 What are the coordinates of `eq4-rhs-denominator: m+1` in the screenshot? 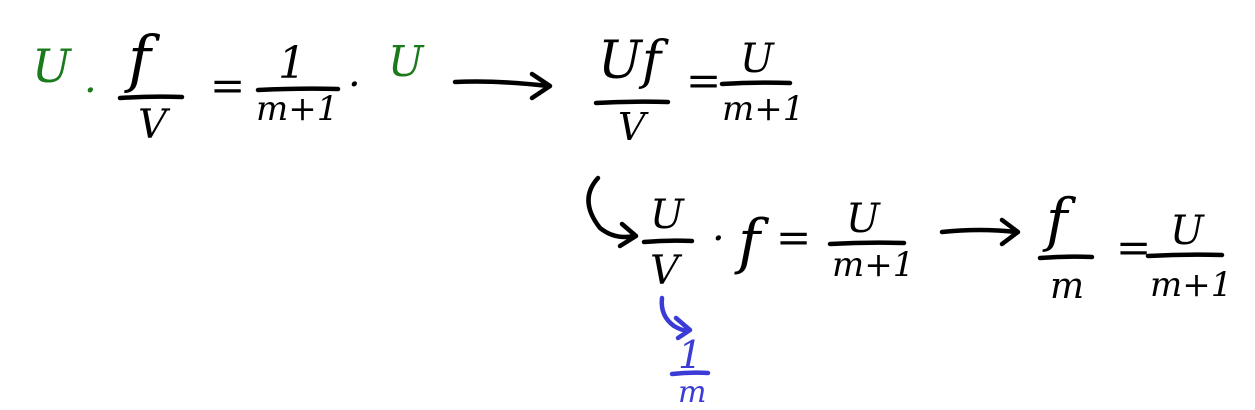 It's located at (1191, 285).